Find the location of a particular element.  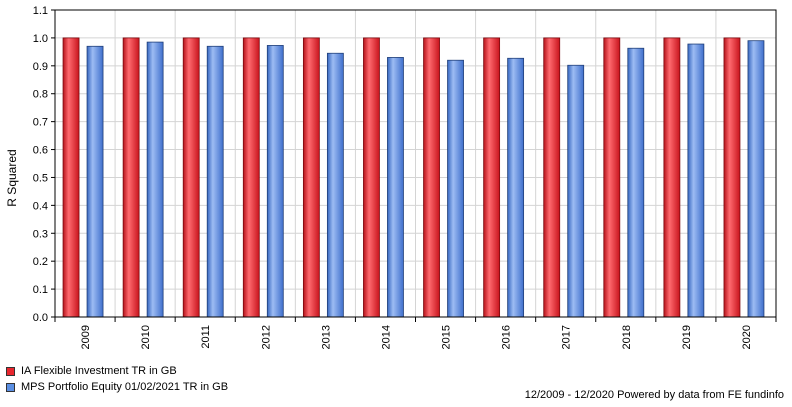

y-tick-label: 0.4 is located at coordinates (40, 206).